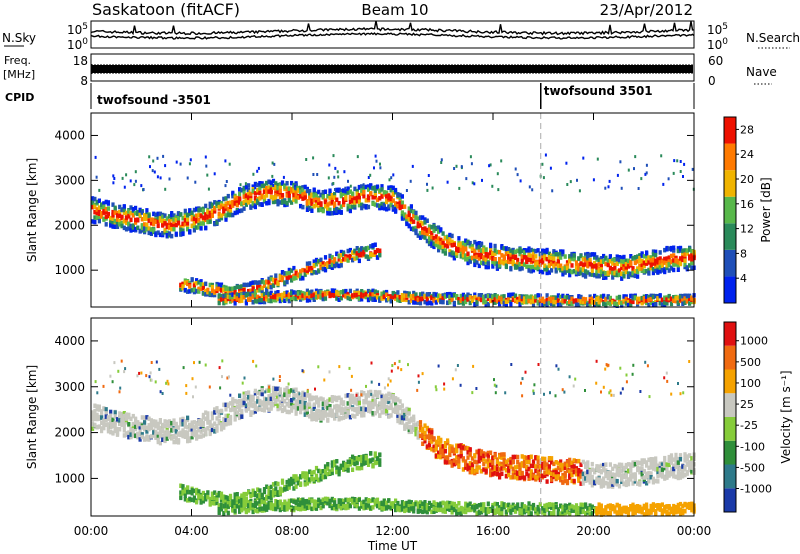 Image resolution: width=800 pixels, height=554 pixels. Describe the element at coordinates (154, 100) in the screenshot. I see `cpid-segment-label: twofsound -3501` at that location.